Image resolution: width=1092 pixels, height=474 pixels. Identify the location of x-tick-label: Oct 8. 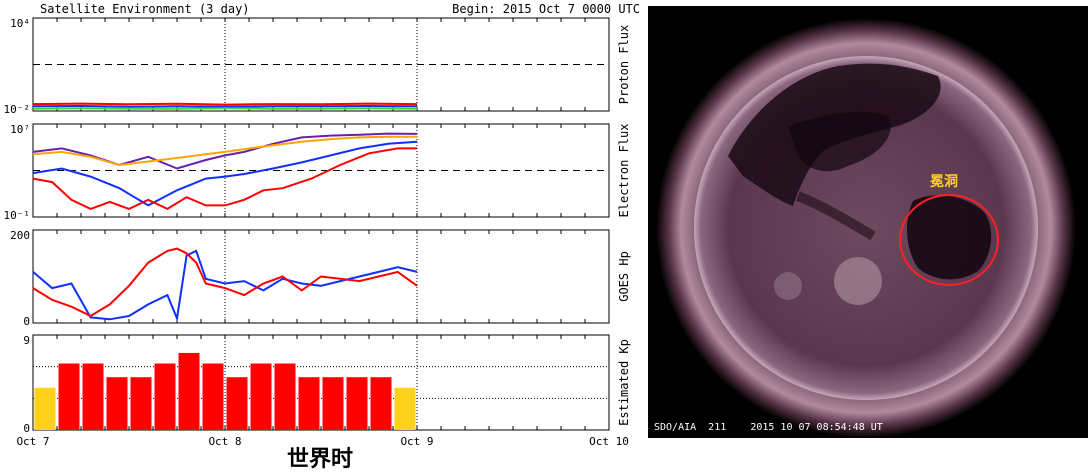
(224, 441).